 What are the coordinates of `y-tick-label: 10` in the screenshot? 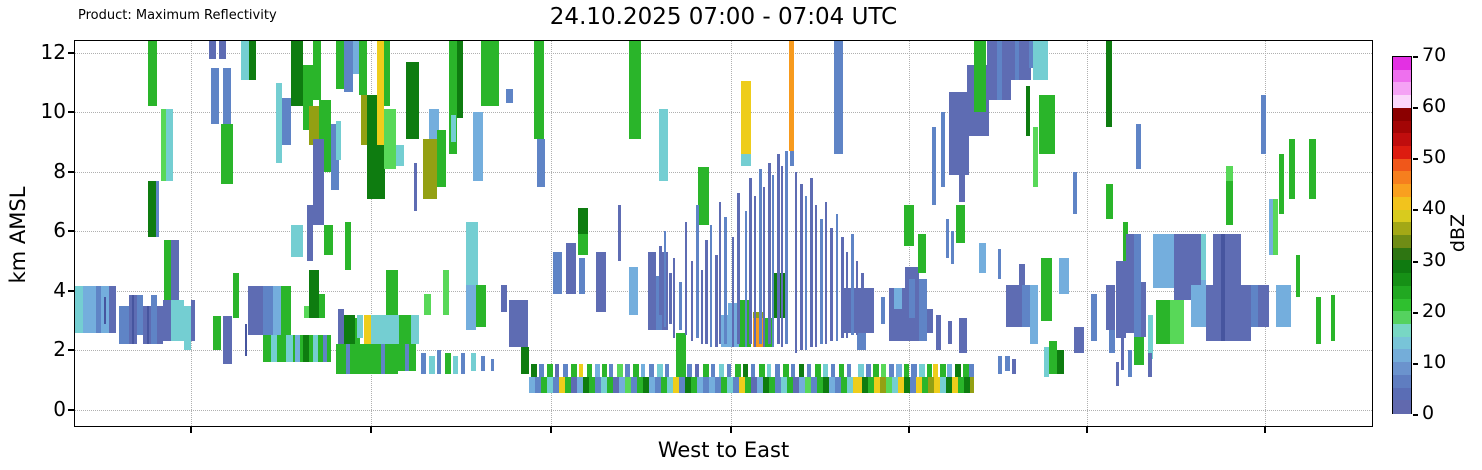 It's located at (53, 111).